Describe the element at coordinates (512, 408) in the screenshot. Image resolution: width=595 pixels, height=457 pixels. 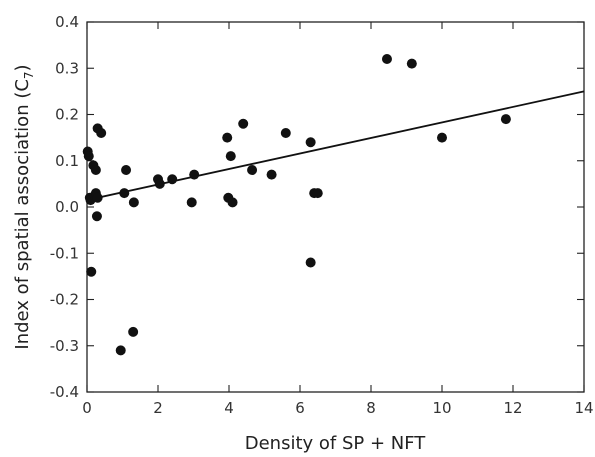
I see `x-tick-label: 12` at that location.